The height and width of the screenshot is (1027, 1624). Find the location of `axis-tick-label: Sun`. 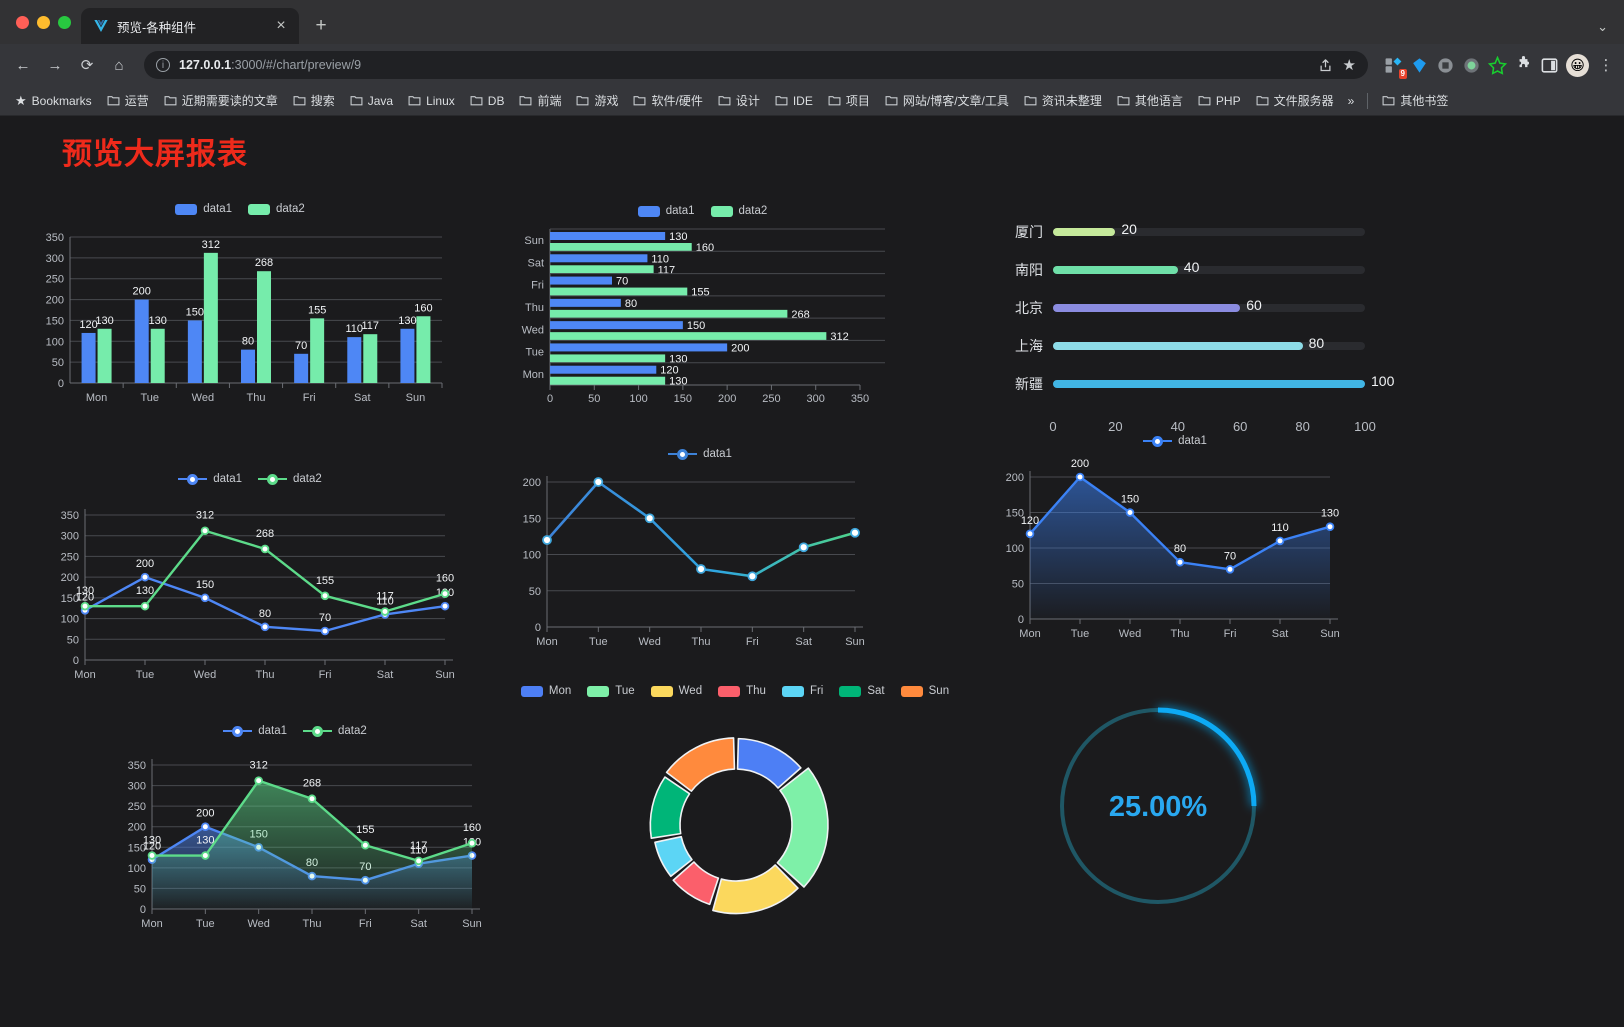

axis-tick-label: Sun is located at coordinates (855, 642).